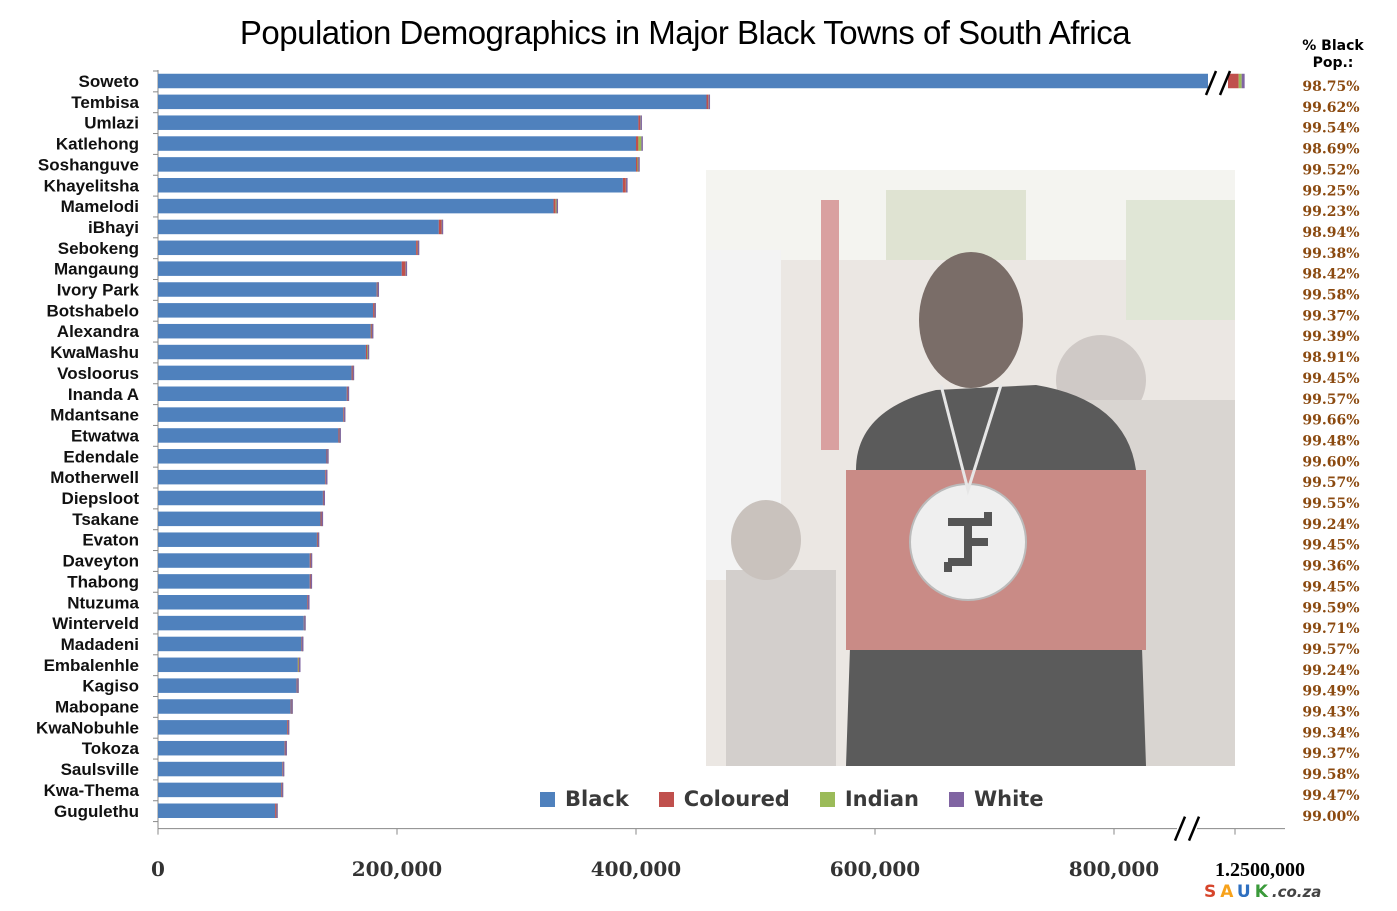 The height and width of the screenshot is (911, 1397). I want to click on pct-black-value: 99.25%, so click(1330, 191).